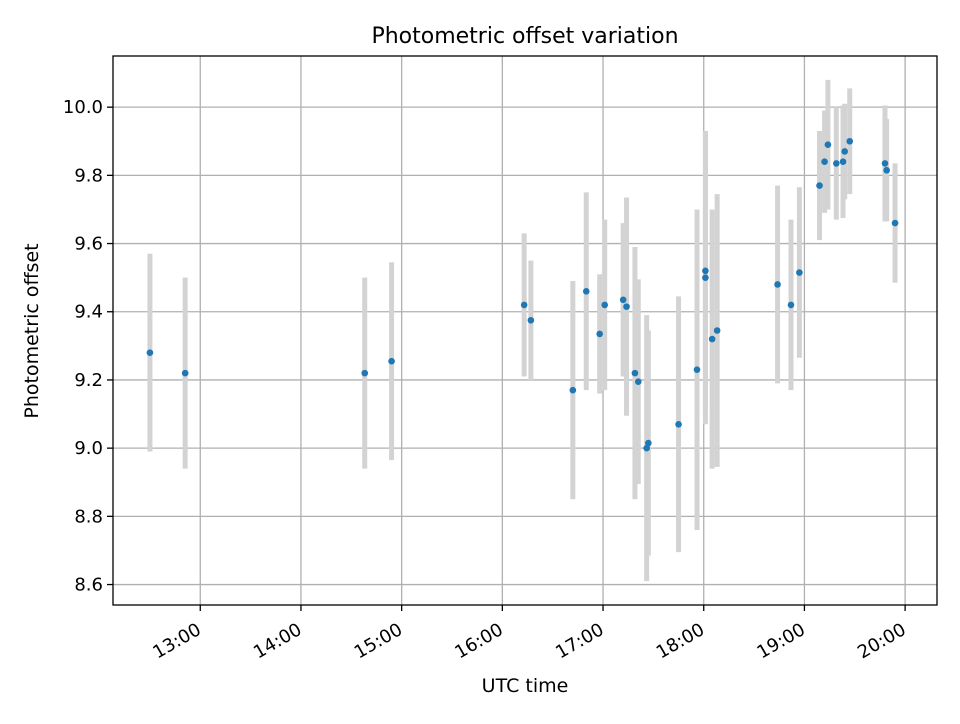 Image resolution: width=960 pixels, height=724 pixels. What do you see at coordinates (83, 107) in the screenshot?
I see `y-tick-label: 10.0` at bounding box center [83, 107].